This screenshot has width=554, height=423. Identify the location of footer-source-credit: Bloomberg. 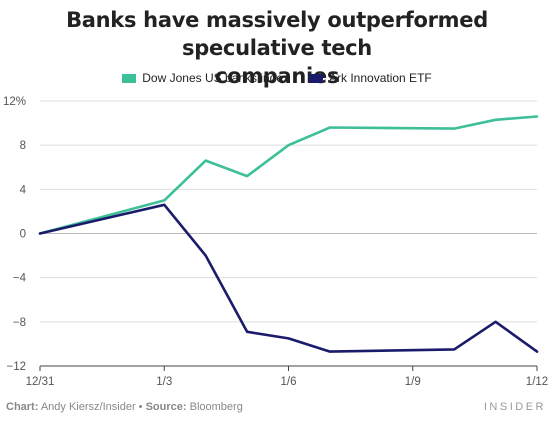
(216, 407).